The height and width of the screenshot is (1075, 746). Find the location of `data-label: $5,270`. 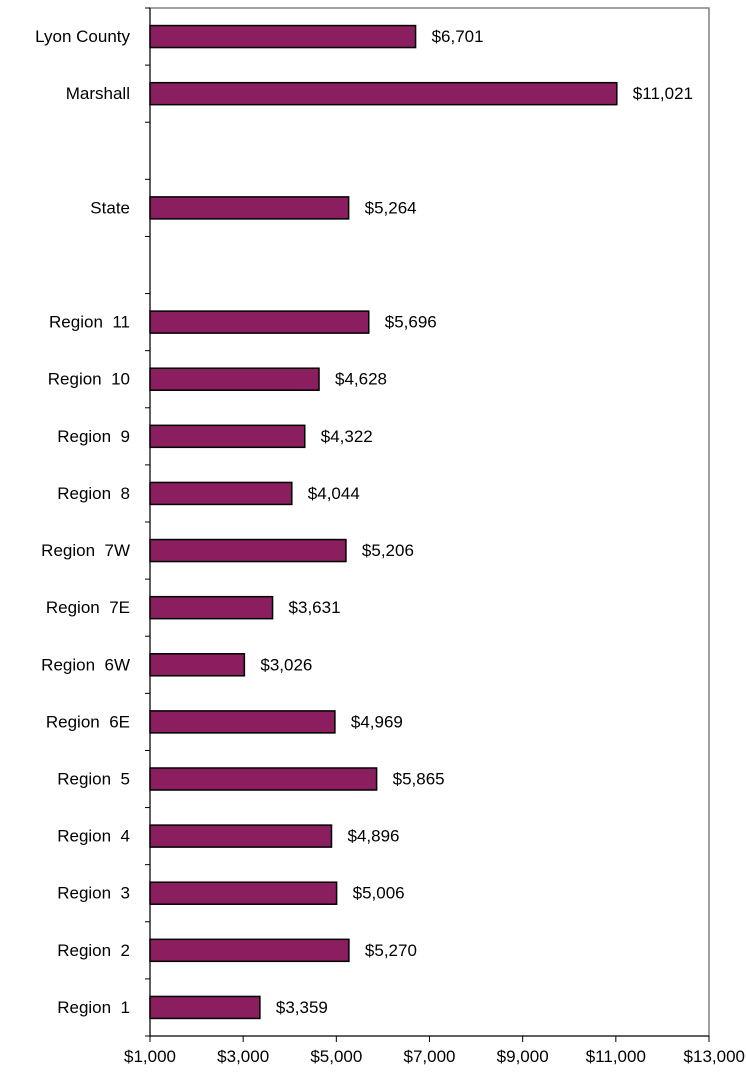

data-label: $5,270 is located at coordinates (391, 950).